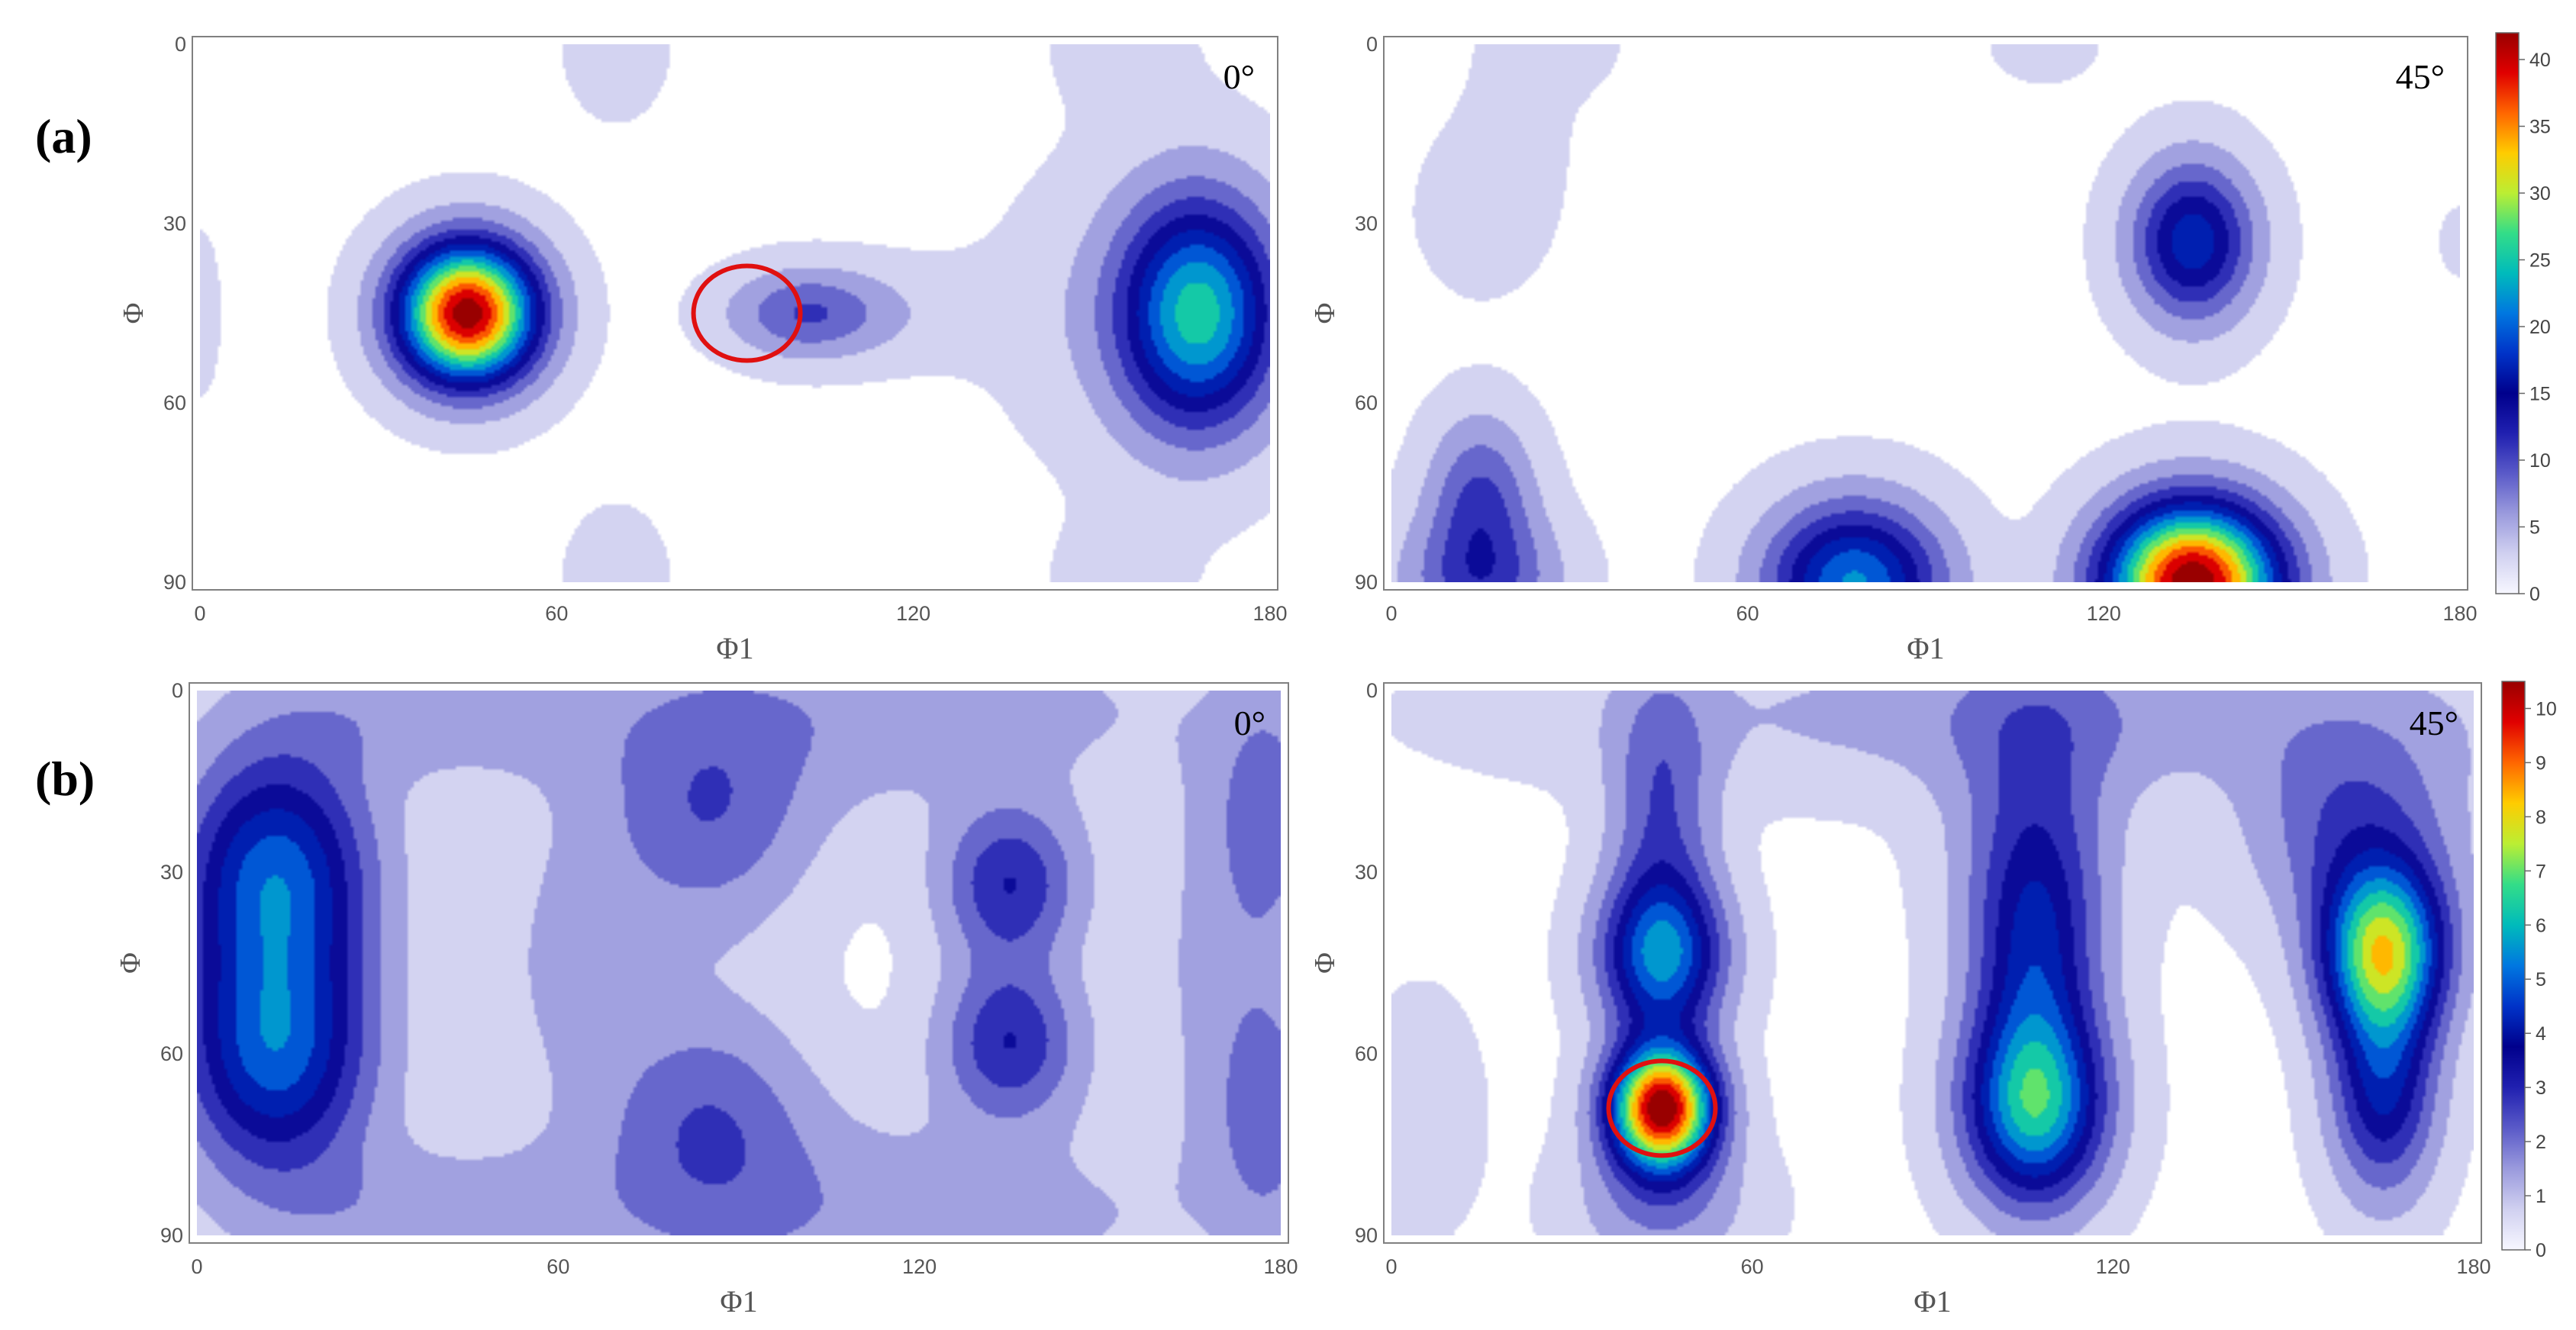 The height and width of the screenshot is (1330, 2576). I want to click on colorbar: 0 5 10 15 20 25 30 35 40, so click(2523, 319).